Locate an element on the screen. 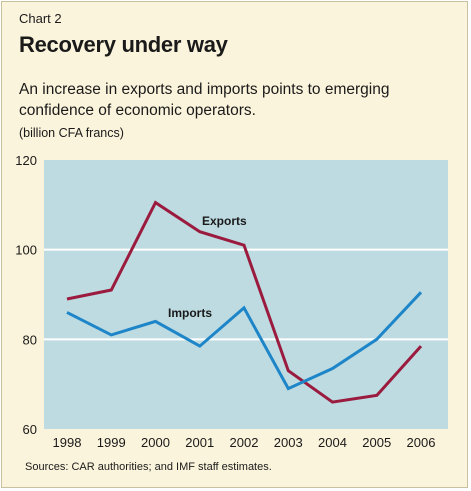 This screenshot has width=471, height=491. series-label-imports: Imports is located at coordinates (190, 313).